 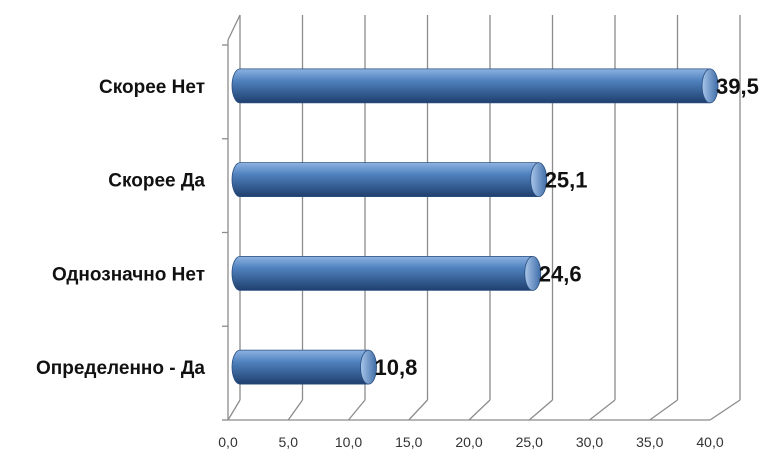 What do you see at coordinates (120, 368) in the screenshot?
I see `category-label: Определенно - Да` at bounding box center [120, 368].